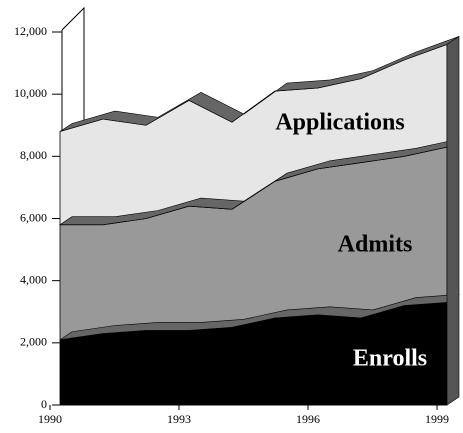 The image size is (463, 433). What do you see at coordinates (437, 419) in the screenshot?
I see `x-tick-label: 1999` at bounding box center [437, 419].